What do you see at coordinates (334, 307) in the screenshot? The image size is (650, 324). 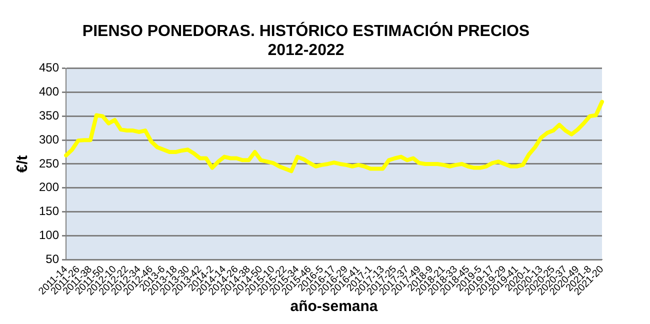 I see `x-axis-title: año-semana` at bounding box center [334, 307].